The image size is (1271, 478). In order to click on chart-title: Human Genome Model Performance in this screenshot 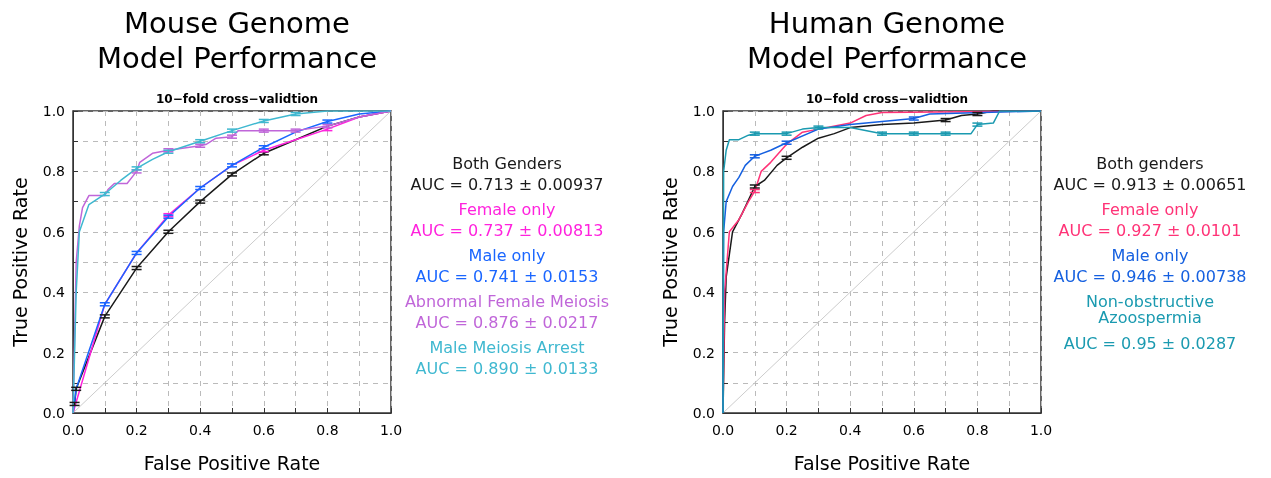, I will do `click(887, 40)`.